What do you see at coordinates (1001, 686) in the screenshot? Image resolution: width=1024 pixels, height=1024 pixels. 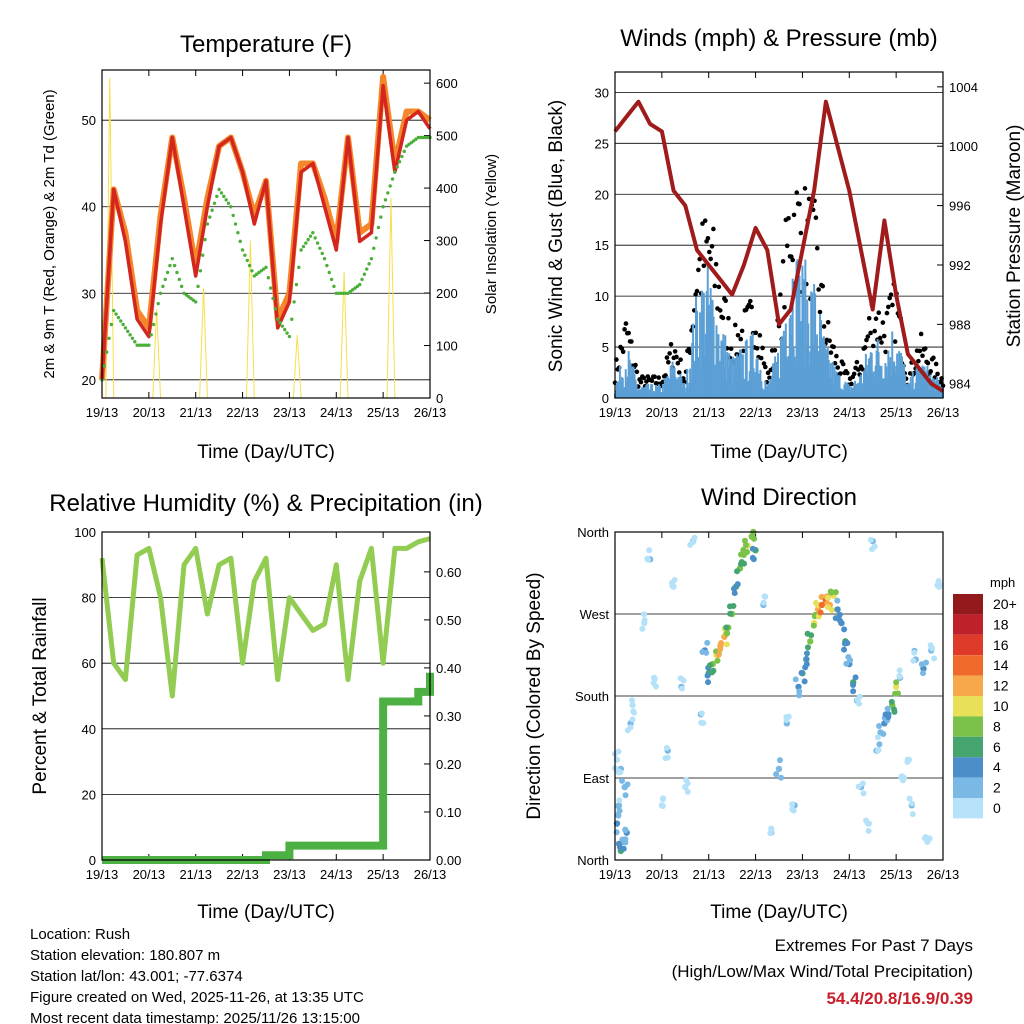 I see `legend-label: 12` at bounding box center [1001, 686].